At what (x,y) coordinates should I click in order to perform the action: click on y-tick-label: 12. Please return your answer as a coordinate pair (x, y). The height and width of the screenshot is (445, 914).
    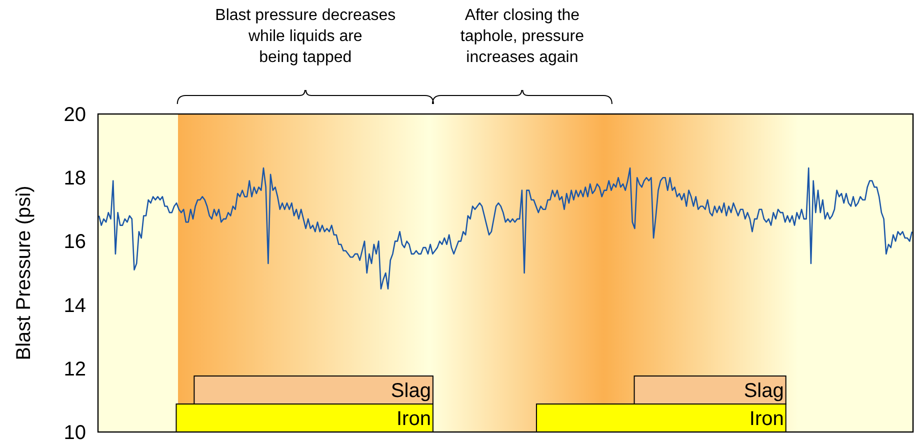
    Looking at the image, I should click on (75, 369).